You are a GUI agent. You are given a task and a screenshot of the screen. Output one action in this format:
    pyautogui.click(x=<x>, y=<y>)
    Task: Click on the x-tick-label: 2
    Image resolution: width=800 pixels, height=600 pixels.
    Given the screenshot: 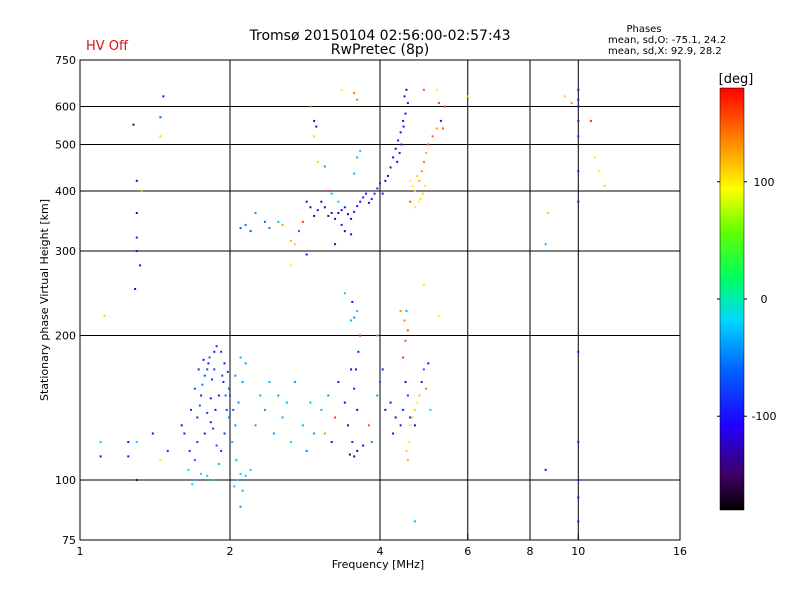 What is the action you would take?
    pyautogui.click(x=230, y=551)
    